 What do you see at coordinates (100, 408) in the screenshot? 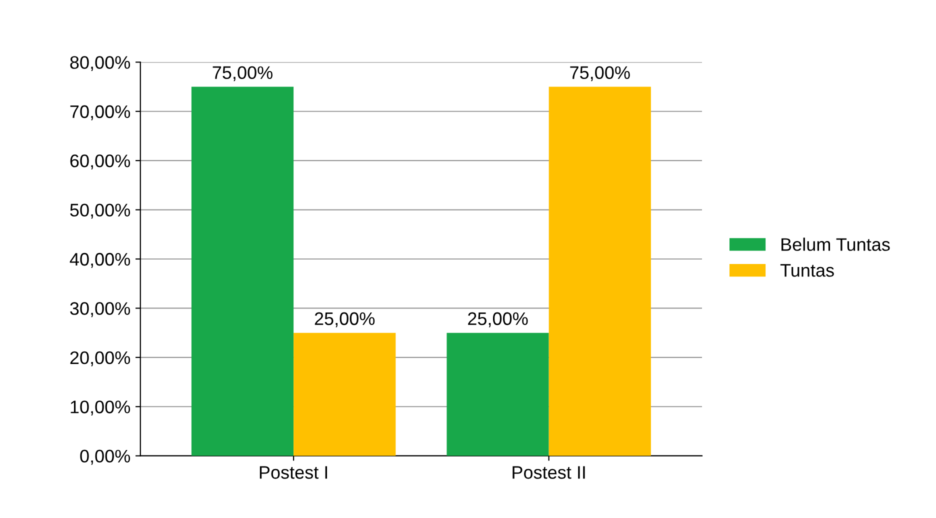
I see `y-tick-label: 10,00%` at bounding box center [100, 408].